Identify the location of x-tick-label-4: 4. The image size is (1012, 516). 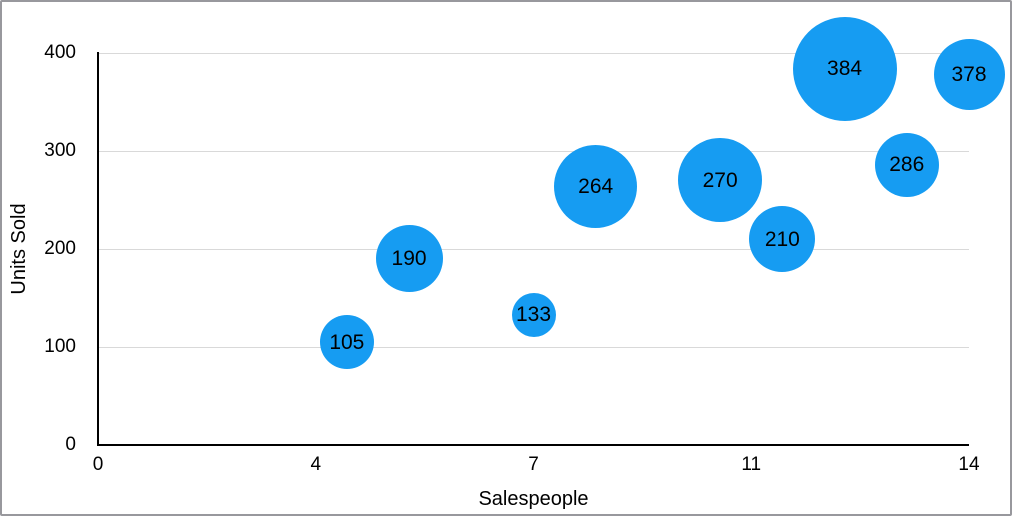
(316, 464).